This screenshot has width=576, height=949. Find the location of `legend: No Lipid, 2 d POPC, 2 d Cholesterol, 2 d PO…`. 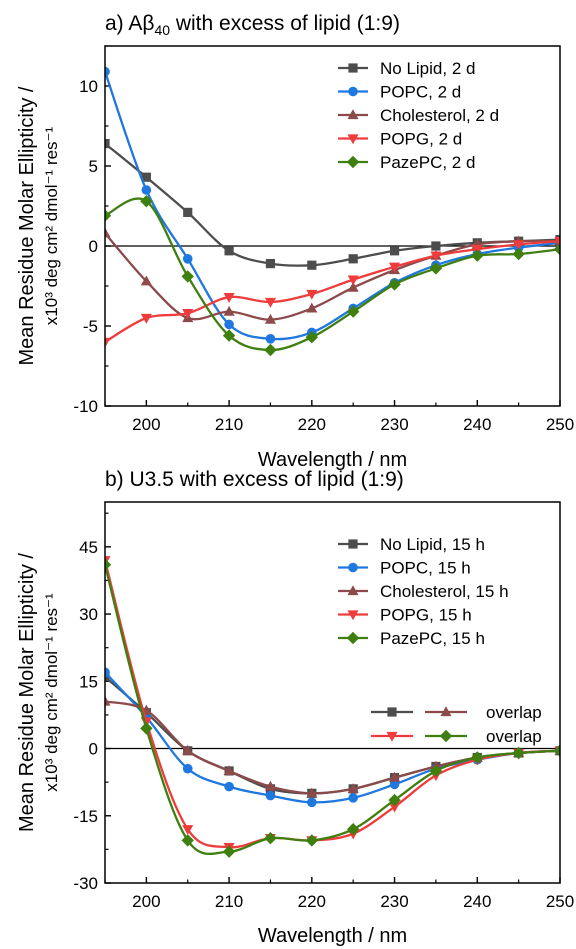

legend: No Lipid, 2 d POPC, 2 d Cholesterol, 2 d PO… is located at coordinates (418, 115).